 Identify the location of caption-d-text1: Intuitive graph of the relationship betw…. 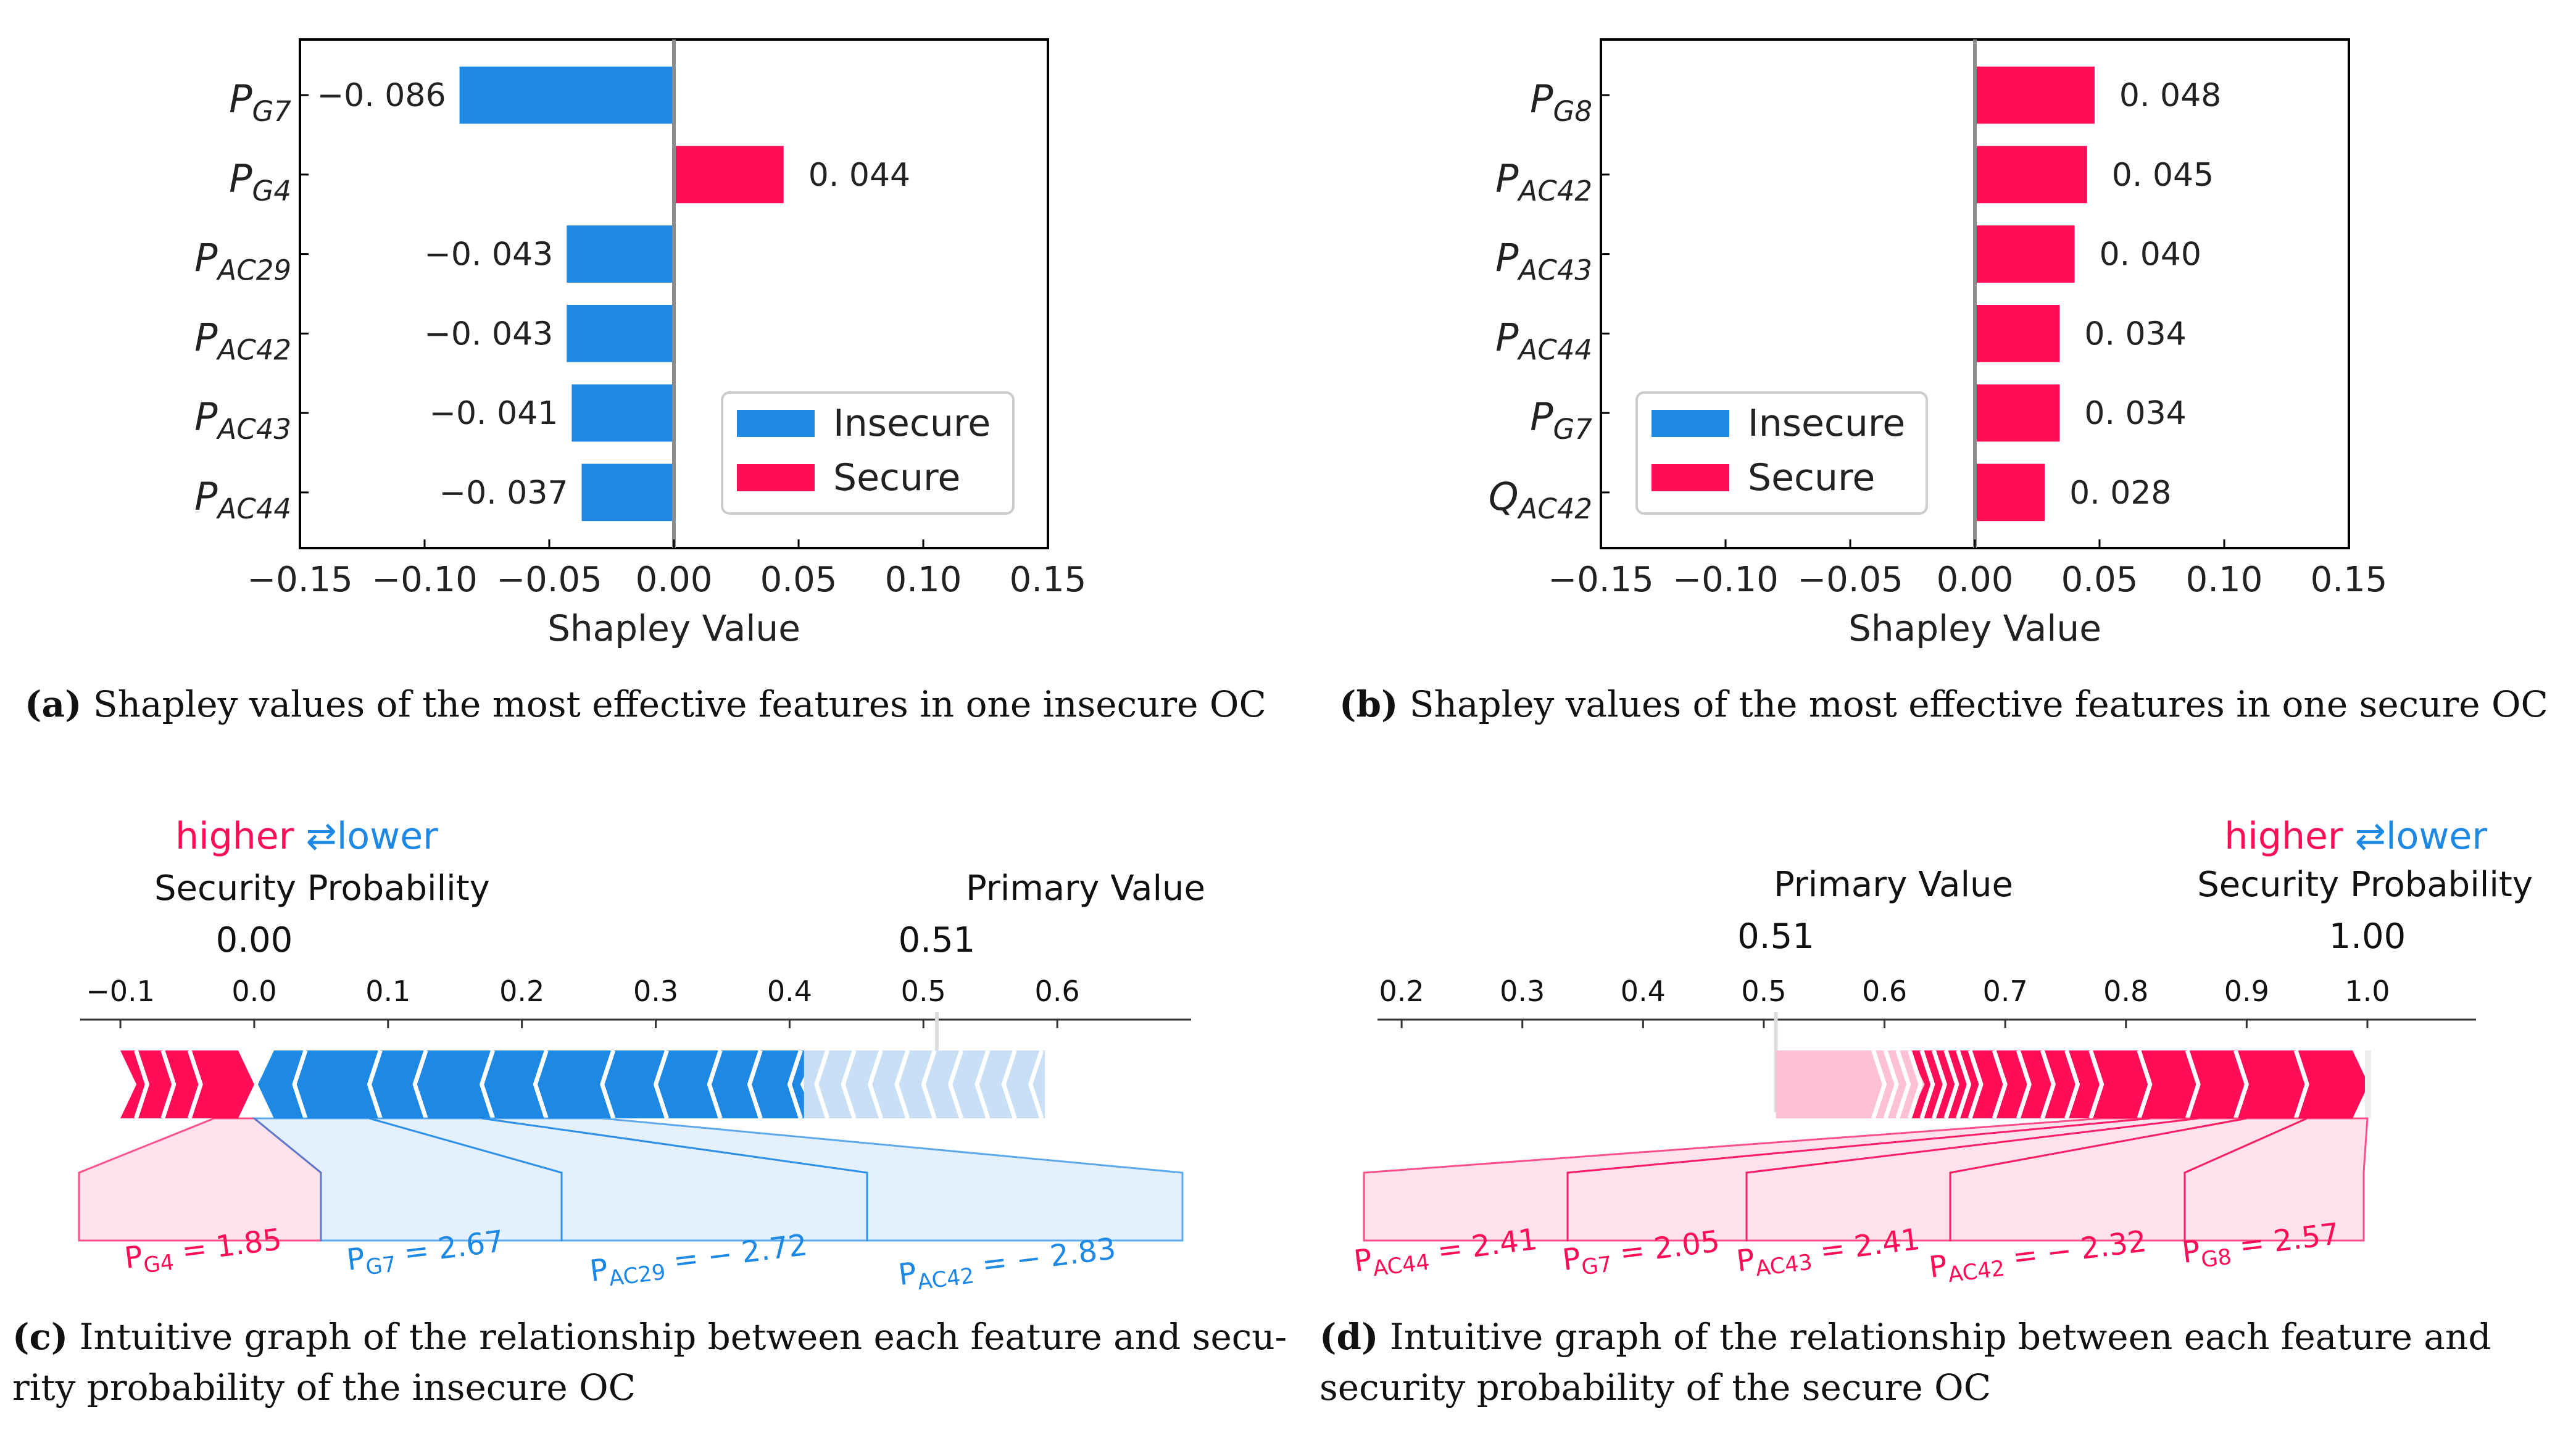
(1940, 1337).